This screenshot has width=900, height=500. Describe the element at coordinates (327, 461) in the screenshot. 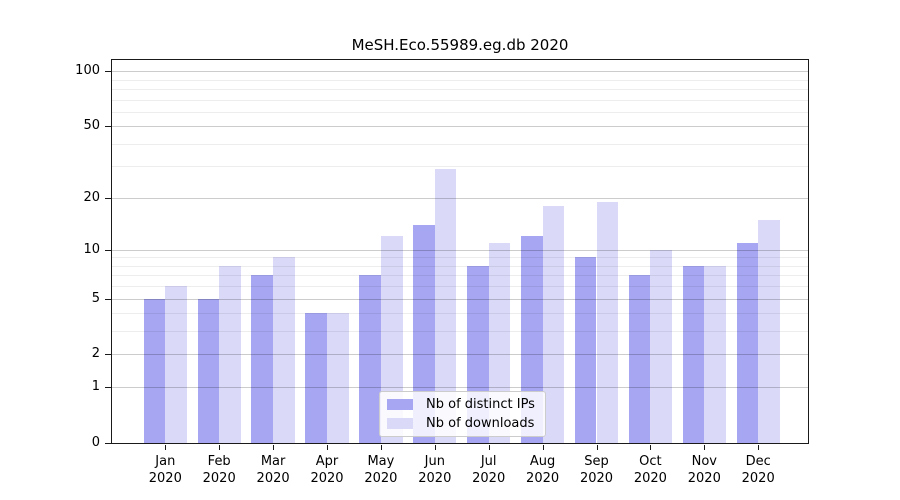

I see `x-tick-month: Apr` at that location.